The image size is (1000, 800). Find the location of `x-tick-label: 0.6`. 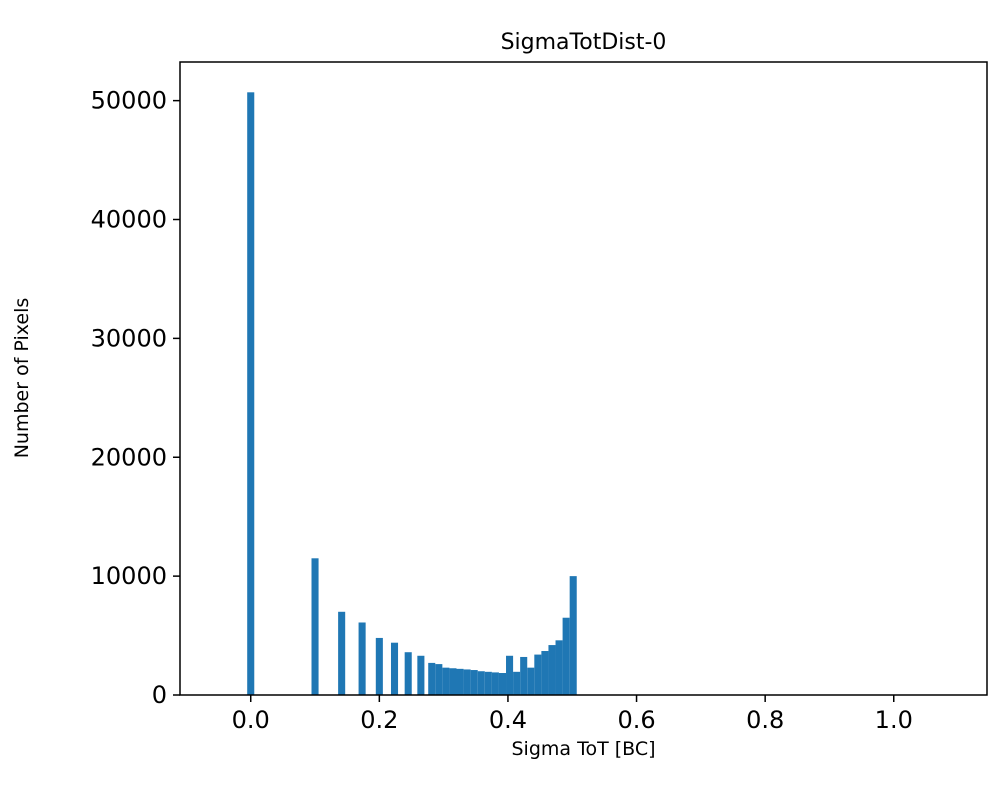

x-tick-label: 0.6 is located at coordinates (636, 720).